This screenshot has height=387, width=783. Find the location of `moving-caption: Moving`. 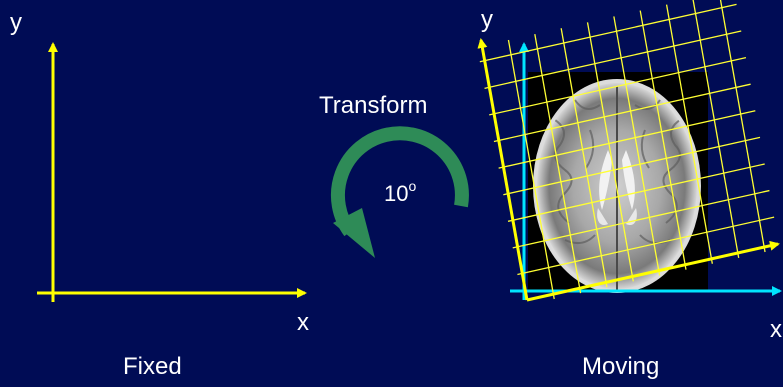

moving-caption: Moving is located at coordinates (620, 366).